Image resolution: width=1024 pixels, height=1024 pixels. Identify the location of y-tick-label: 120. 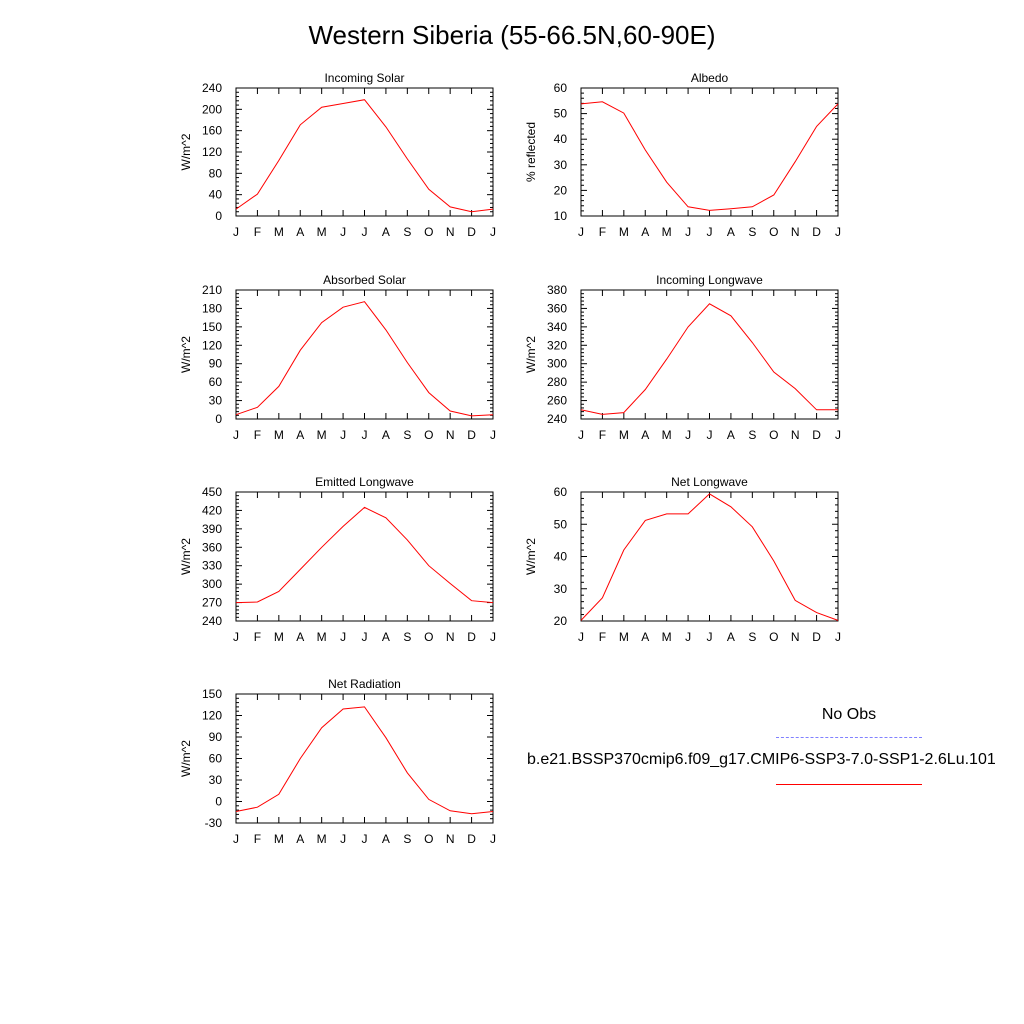
(212, 152).